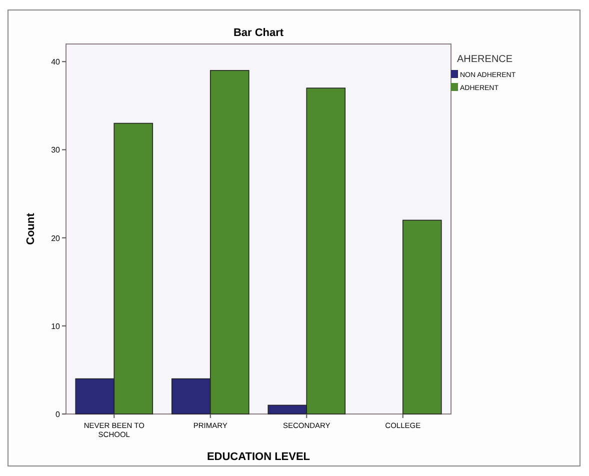 Image resolution: width=589 pixels, height=476 pixels. Describe the element at coordinates (258, 33) in the screenshot. I see `chart-title: Bar Chart` at that location.